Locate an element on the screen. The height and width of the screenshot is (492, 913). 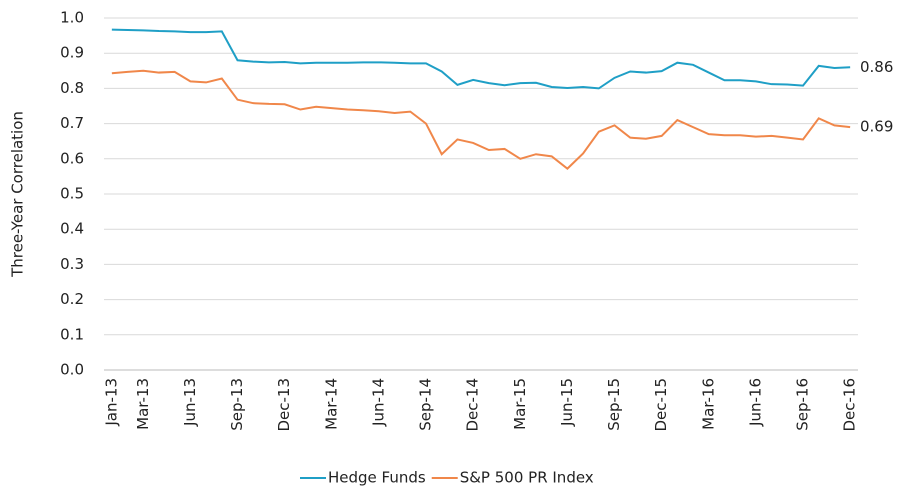
y-tick-label: 0.0 is located at coordinates (72, 370).